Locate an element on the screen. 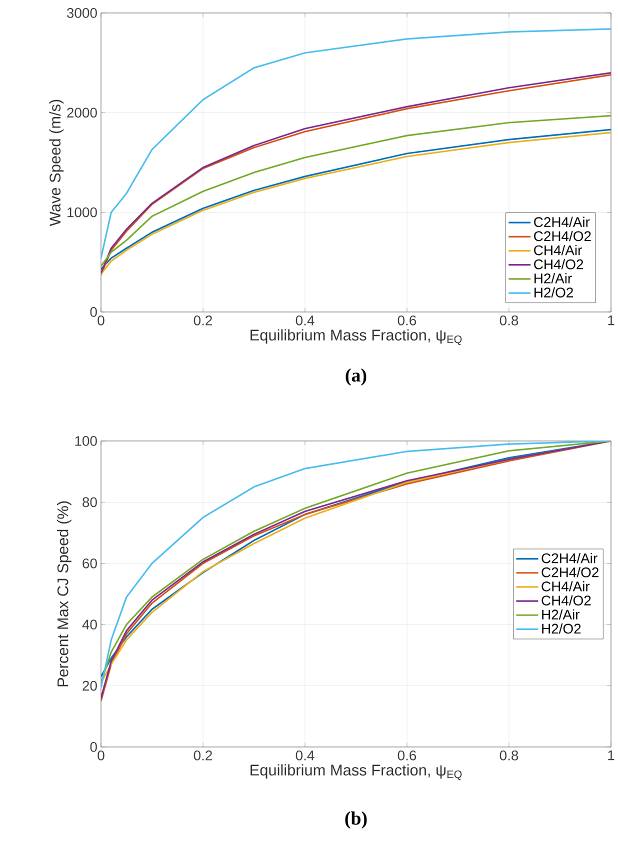 This screenshot has height=843, width=618. y-tick-label: 3000 is located at coordinates (81, 13).